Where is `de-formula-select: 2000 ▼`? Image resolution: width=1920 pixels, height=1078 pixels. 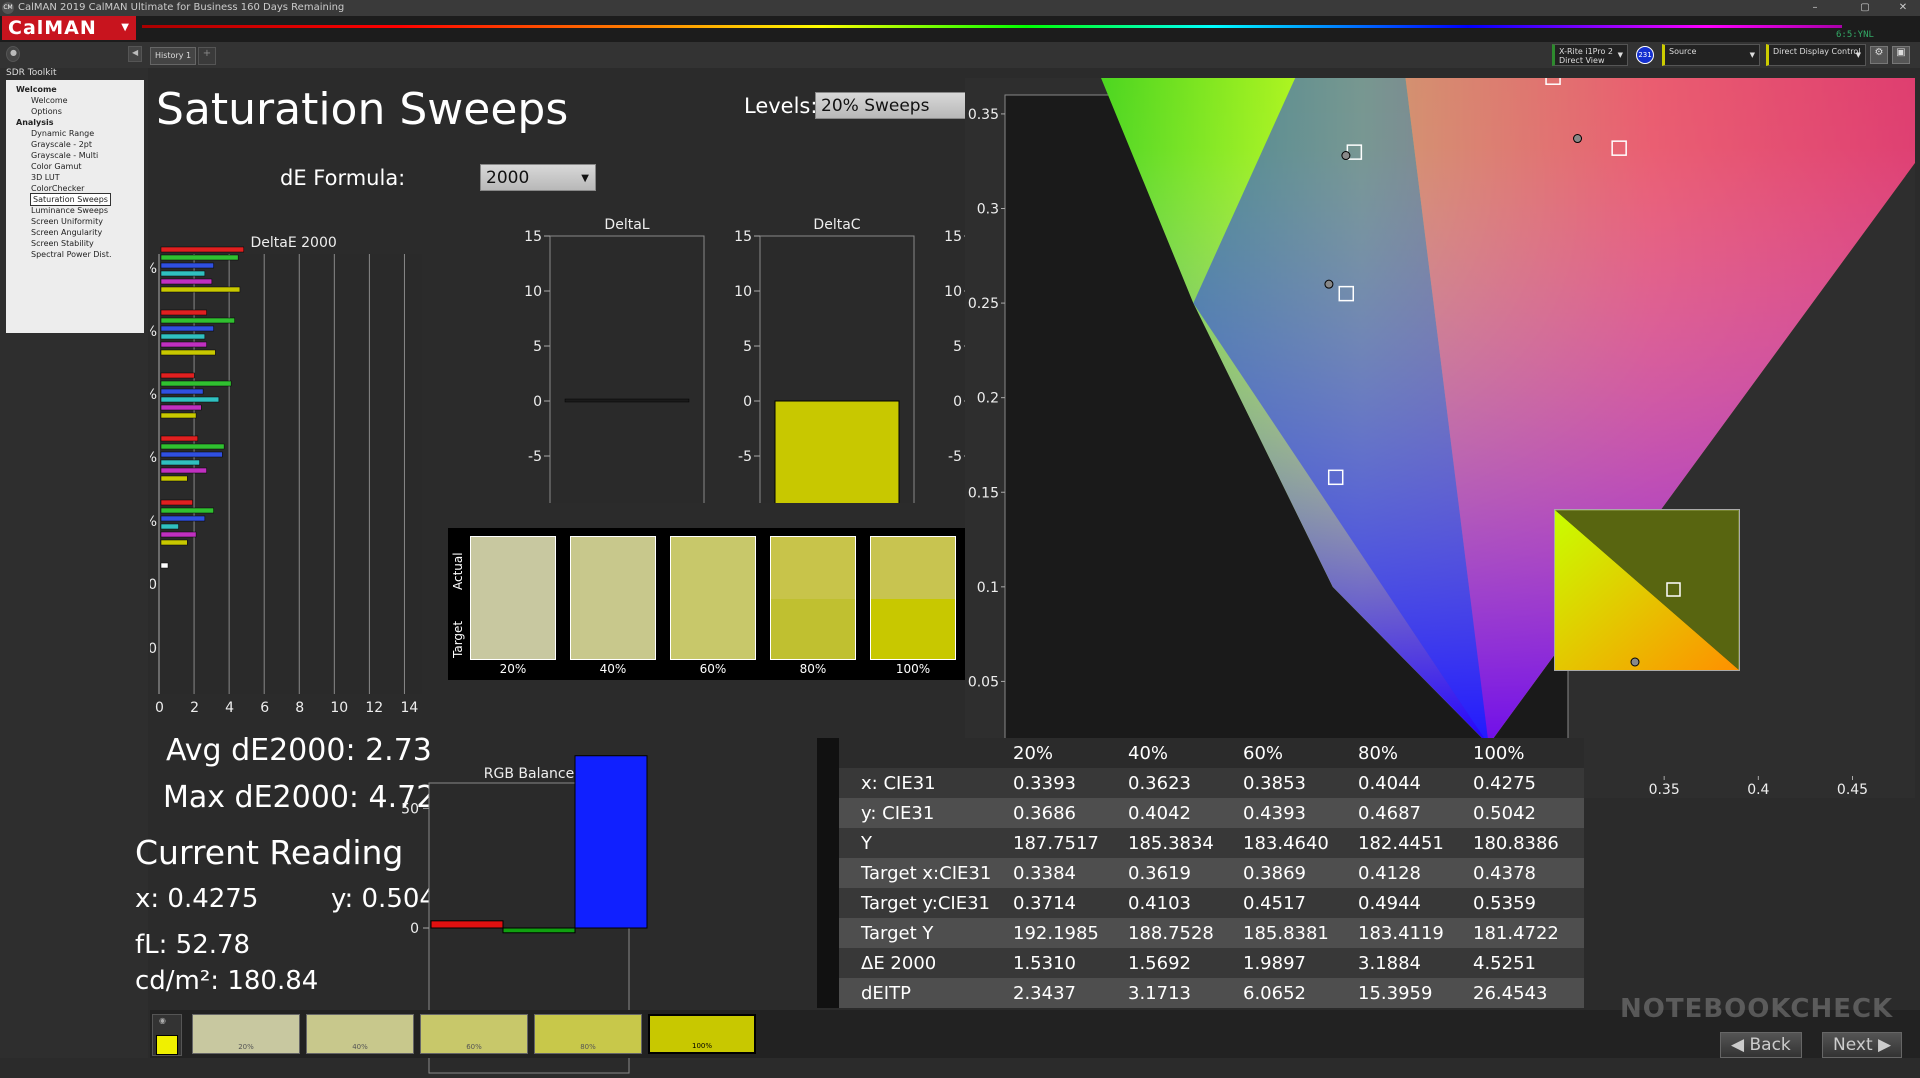 de-formula-select: 2000 ▼ is located at coordinates (538, 177).